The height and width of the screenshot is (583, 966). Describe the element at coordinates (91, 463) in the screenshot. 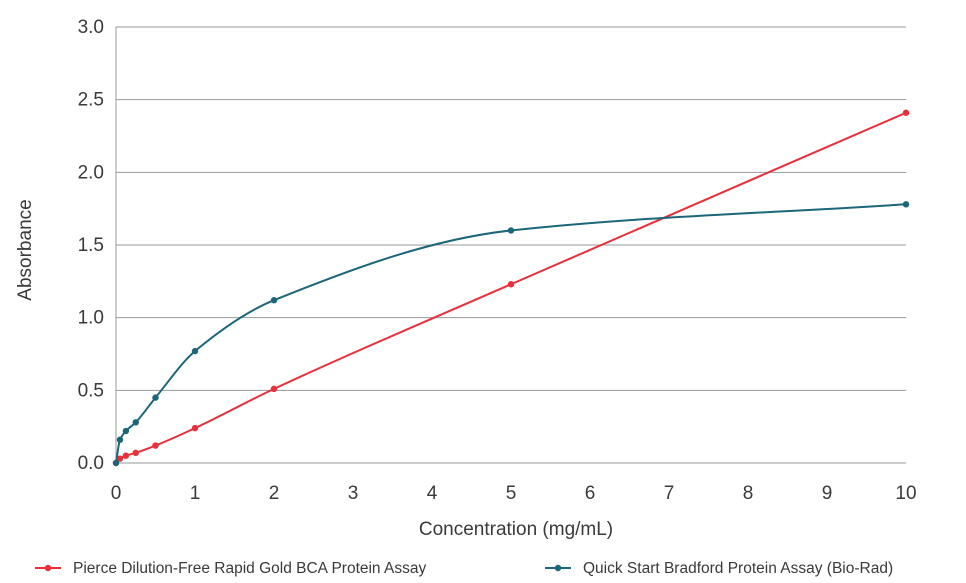

I see `y-tick-label: 0.0` at that location.